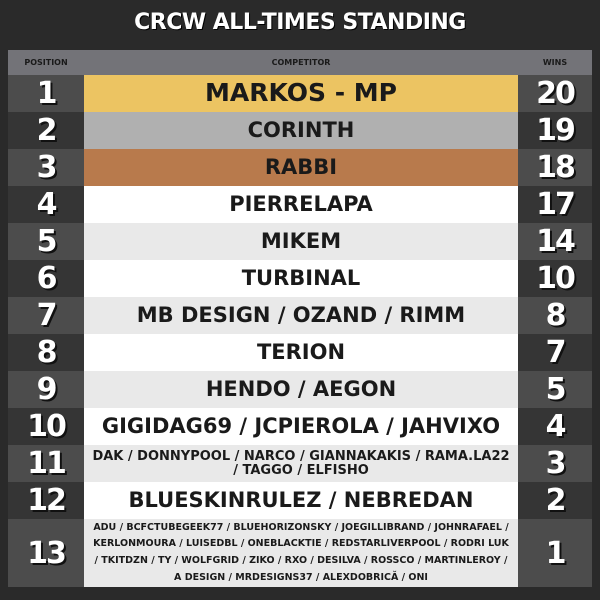 This screenshot has height=600, width=600. I want to click on header-position: POSITION, so click(46, 62).